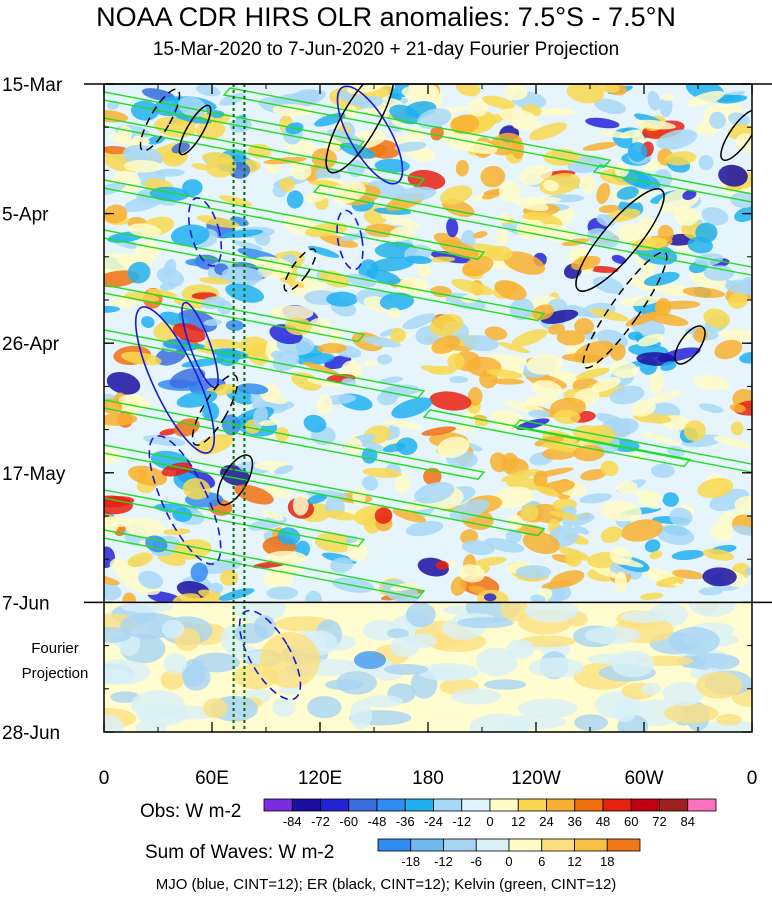 This screenshot has width=772, height=899. I want to click on x-tick-label: 180, so click(428, 778).